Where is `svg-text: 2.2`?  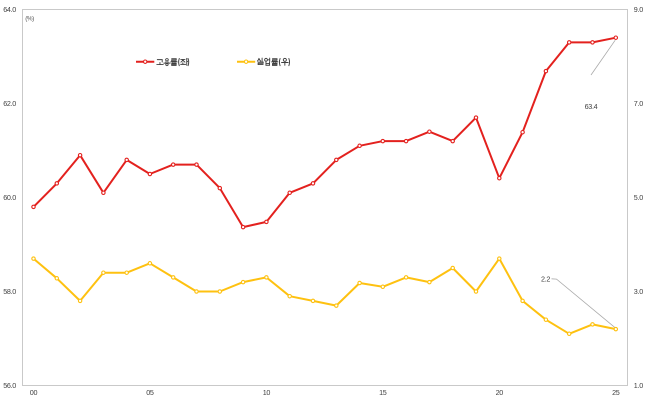 svg-text: 2.2 is located at coordinates (545, 278).